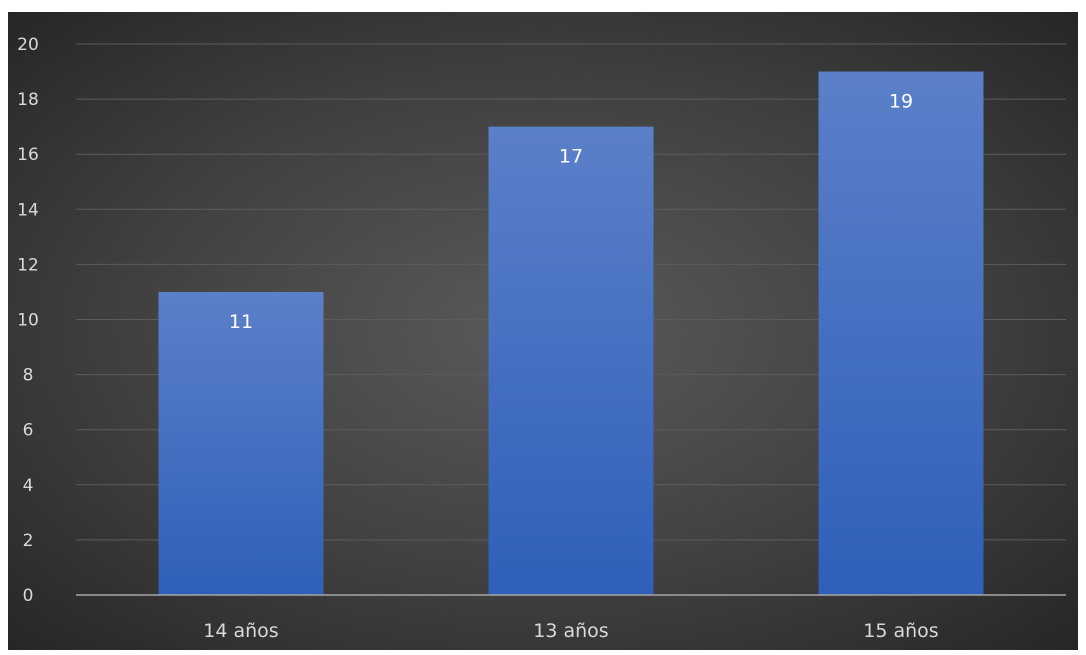 The height and width of the screenshot is (655, 1086). Describe the element at coordinates (28, 486) in the screenshot. I see `y-tick-label: 4` at that location.